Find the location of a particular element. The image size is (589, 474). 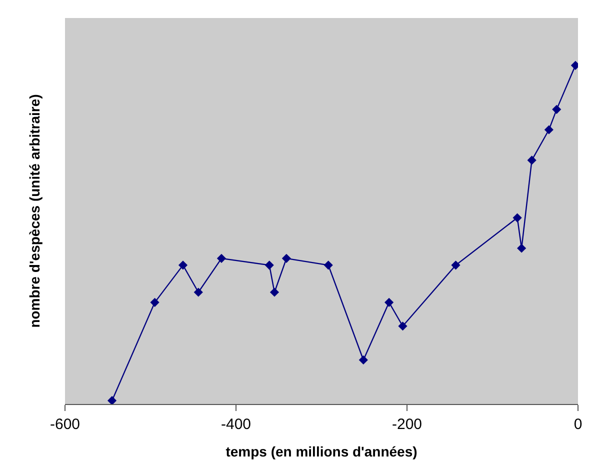

x-tick-label: 0 is located at coordinates (578, 424).